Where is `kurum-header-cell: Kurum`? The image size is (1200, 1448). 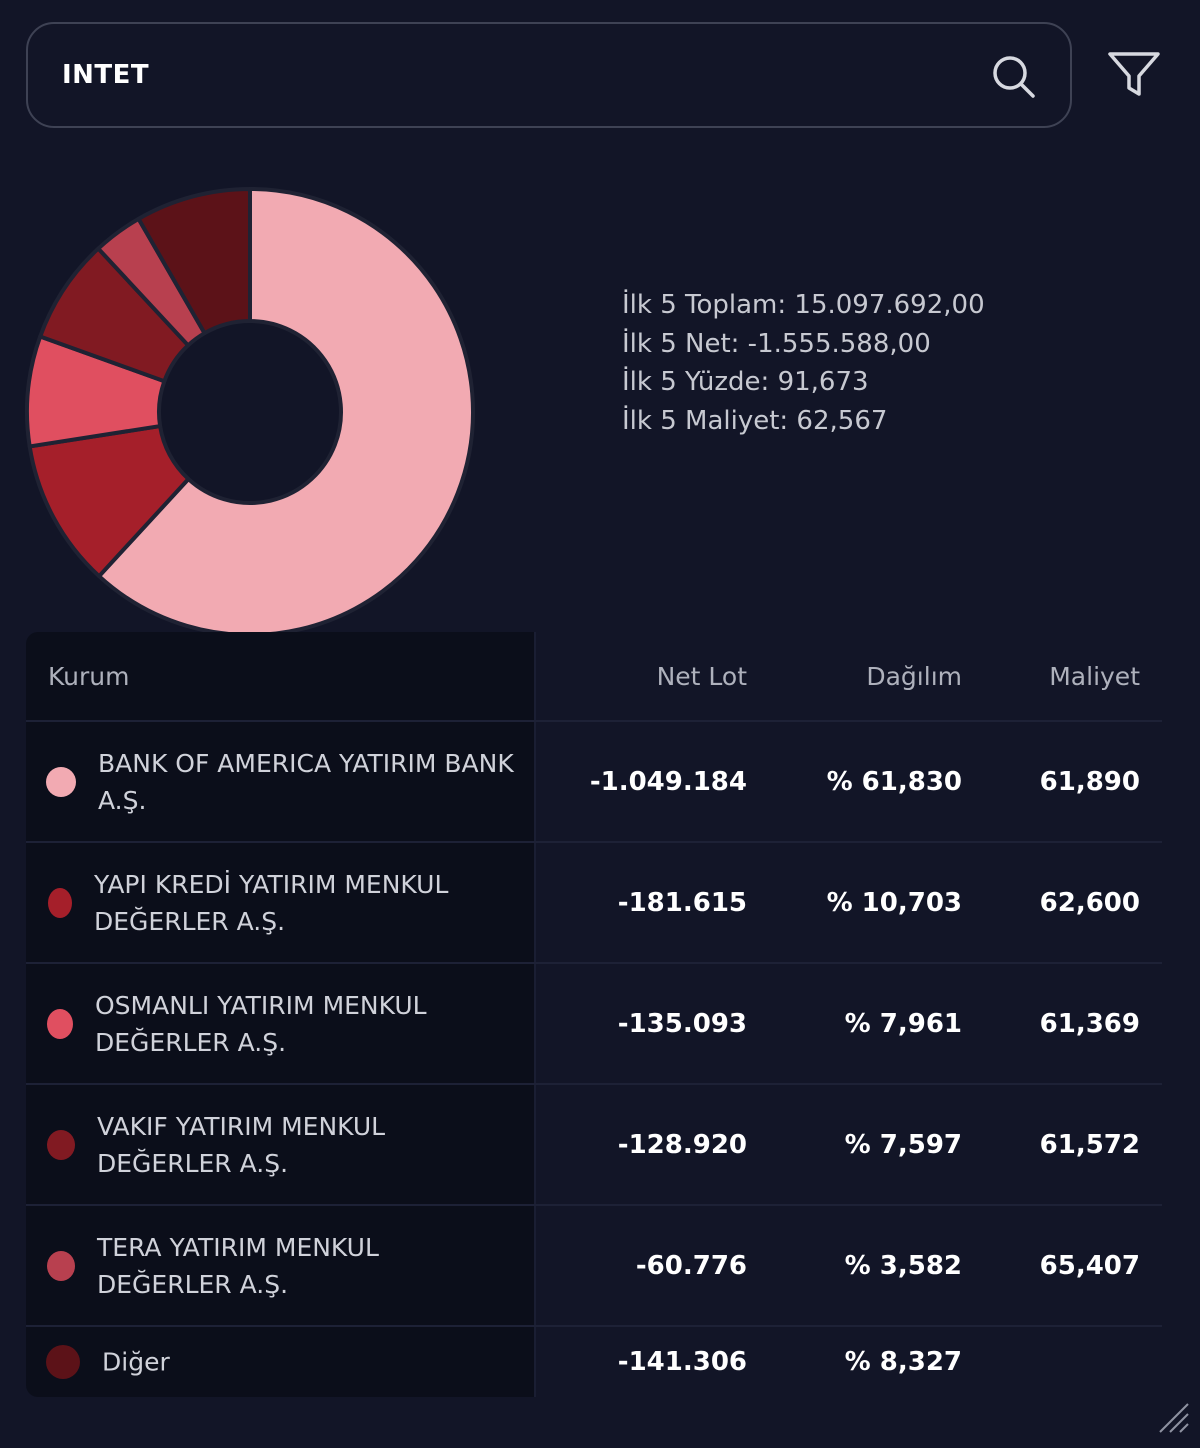
kurum-header-cell: Kurum is located at coordinates (281, 676).